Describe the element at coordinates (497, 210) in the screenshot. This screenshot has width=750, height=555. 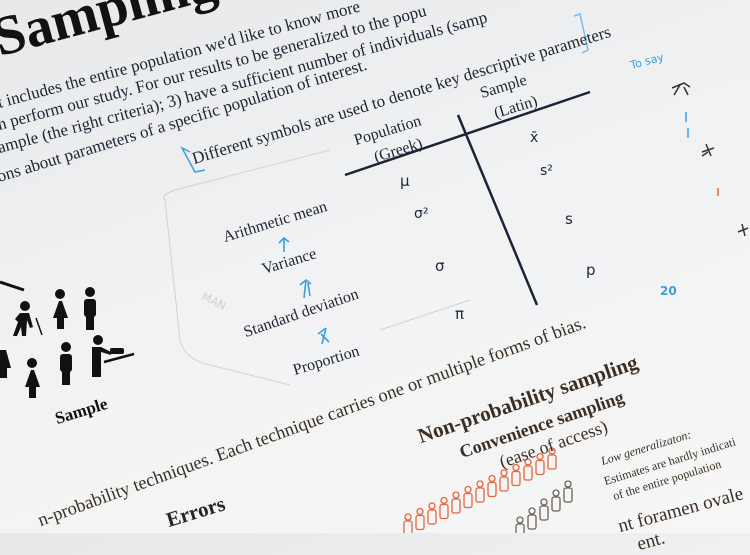
I see `table-divider-line` at that location.